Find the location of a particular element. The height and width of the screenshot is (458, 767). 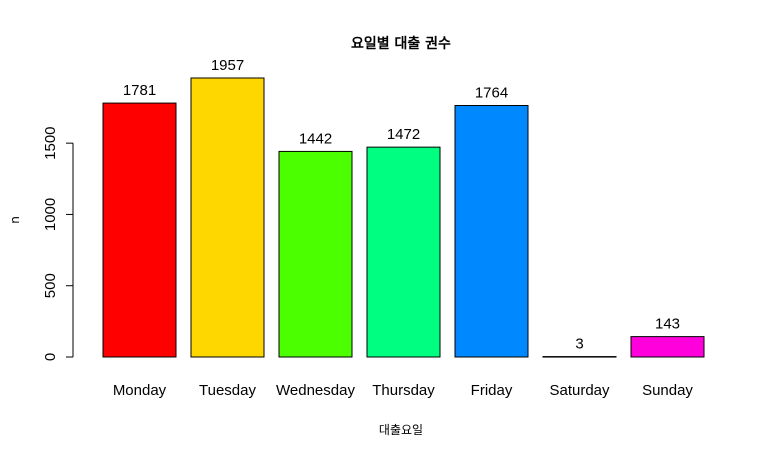

chart-title: 요일별 대출 권수 is located at coordinates (401, 43).